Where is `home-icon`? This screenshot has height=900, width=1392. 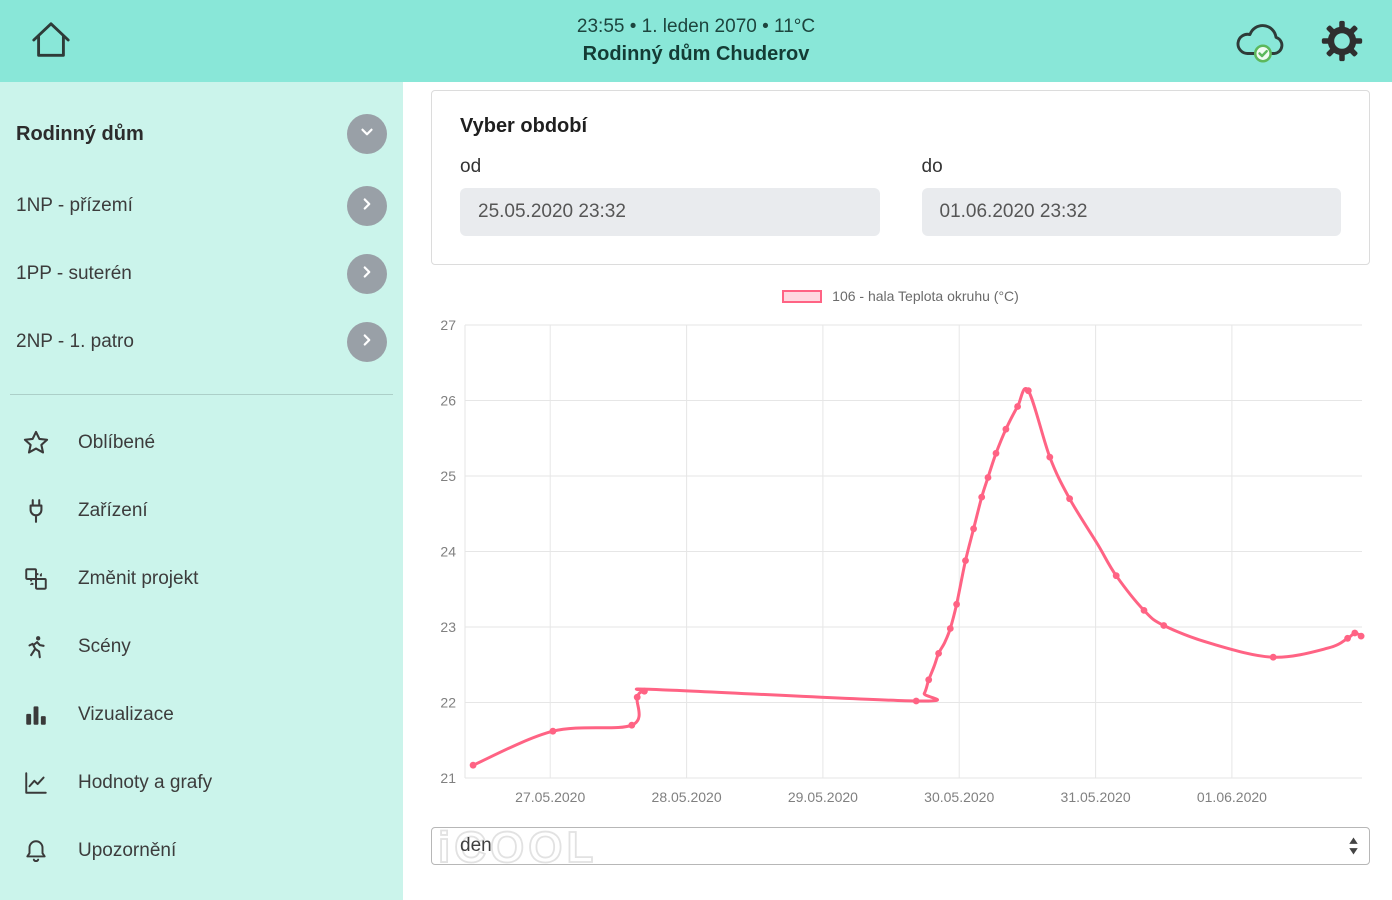 home-icon is located at coordinates (51, 41).